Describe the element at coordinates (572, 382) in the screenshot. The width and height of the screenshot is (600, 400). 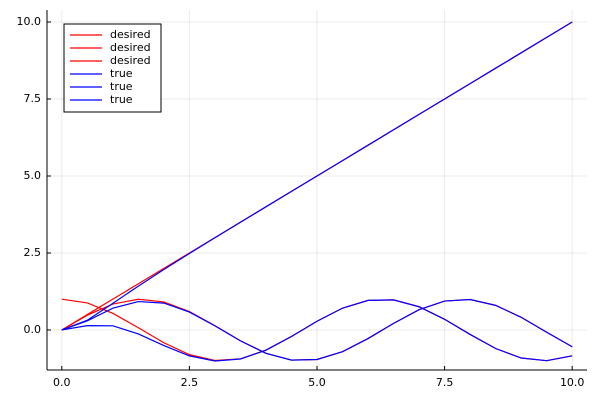
I see `x-tick-label: 10.0` at that location.